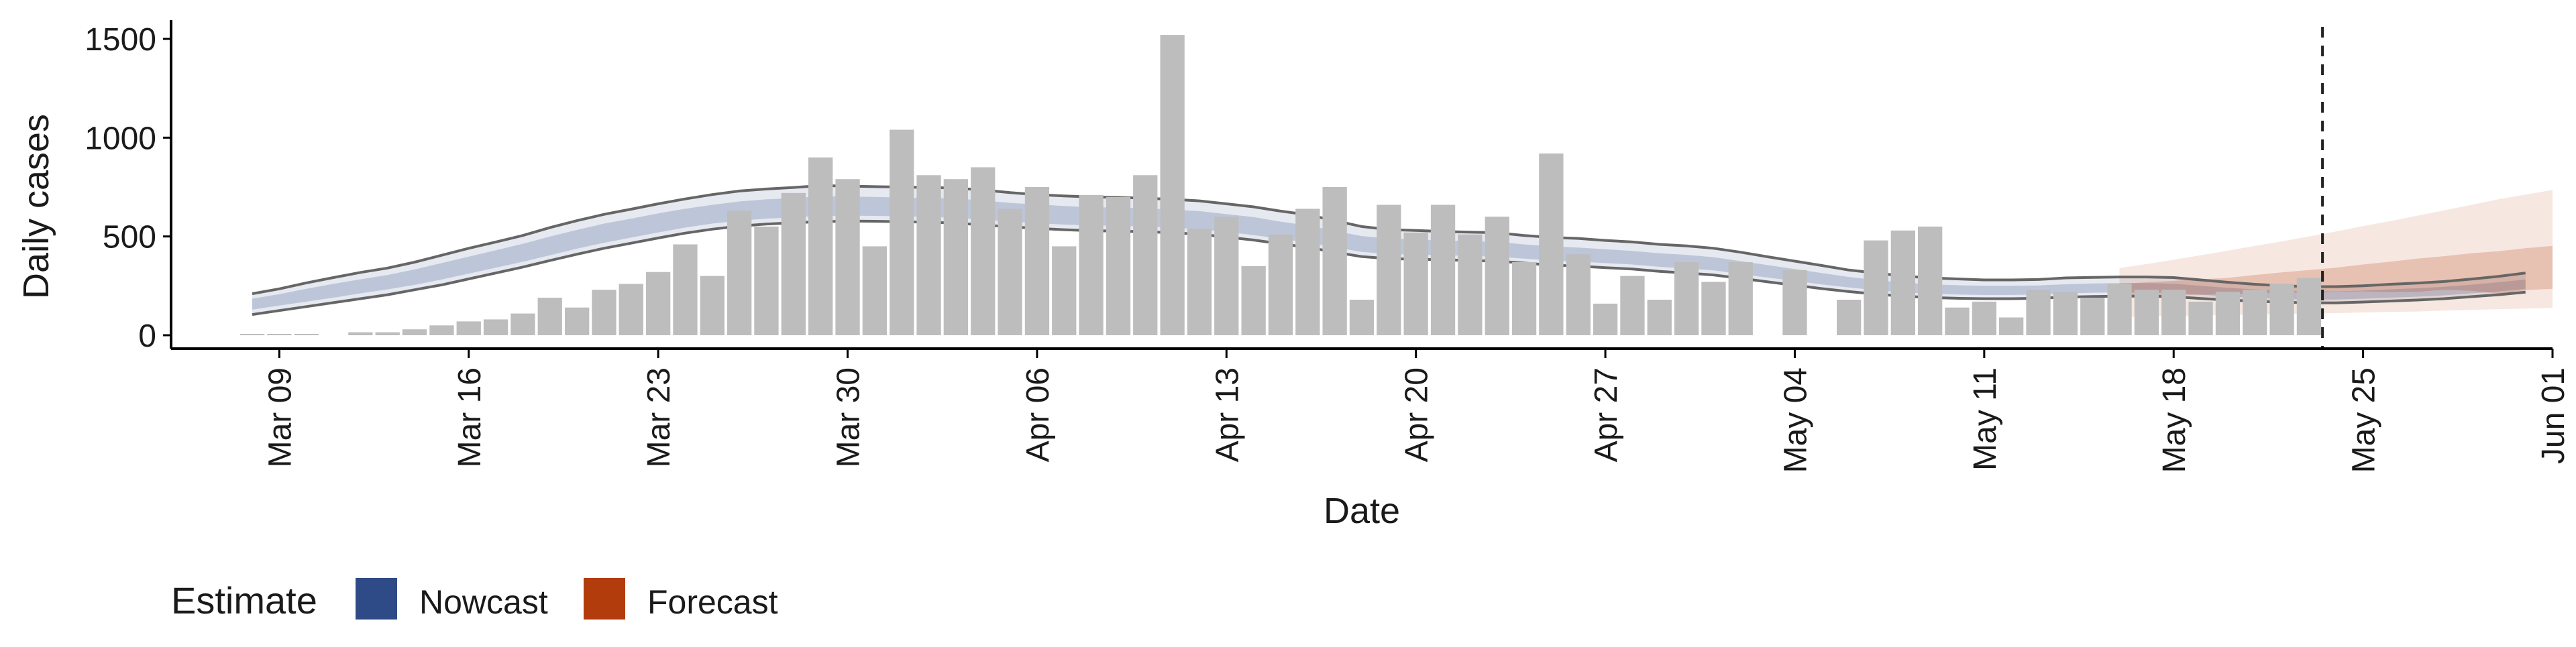 The image size is (2576, 647). Describe the element at coordinates (1362, 511) in the screenshot. I see `x-axis-label: Date` at that location.